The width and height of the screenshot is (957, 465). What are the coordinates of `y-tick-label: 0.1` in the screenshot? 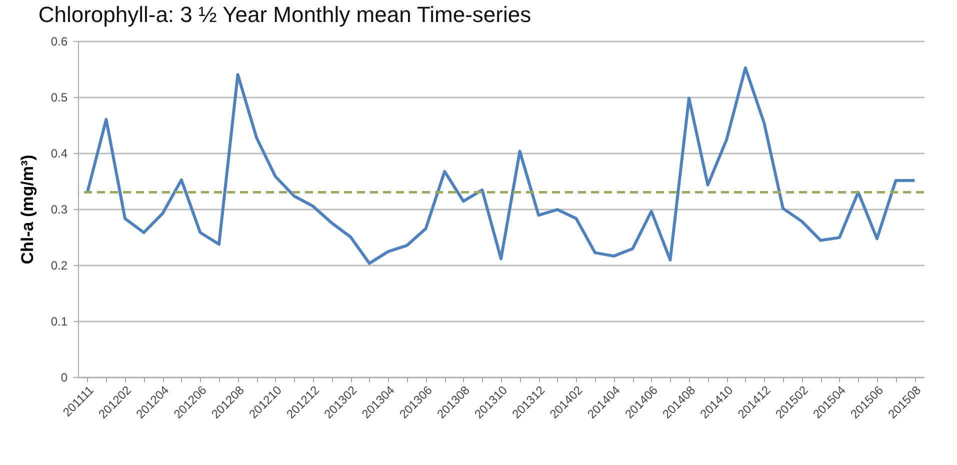 It's located at (59, 321).